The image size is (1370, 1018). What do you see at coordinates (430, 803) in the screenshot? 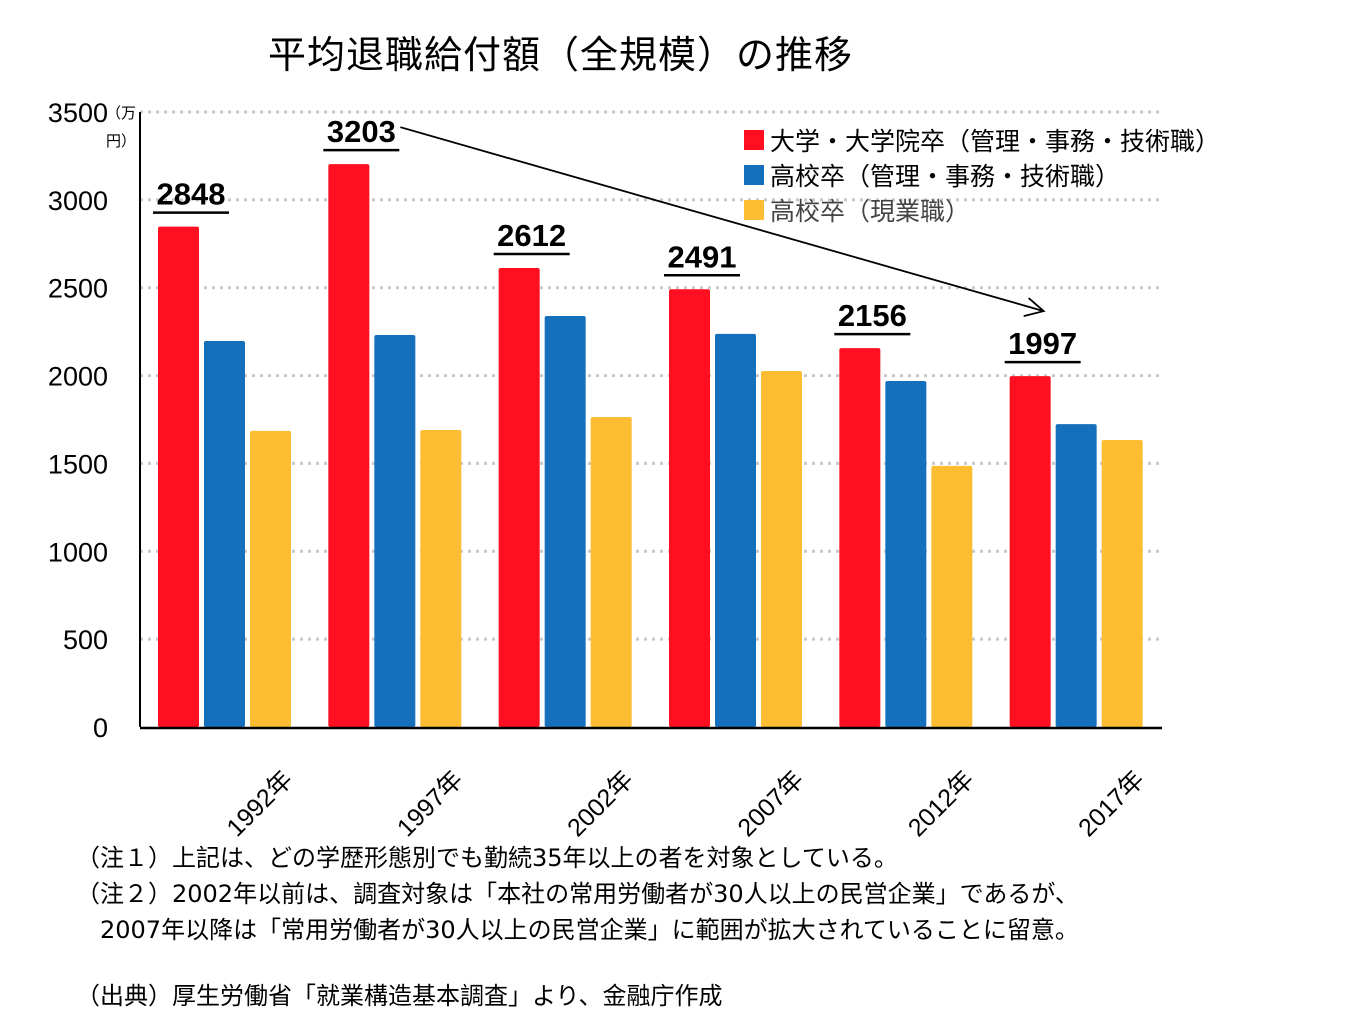
I see `x-tick-label: 1997年` at bounding box center [430, 803].